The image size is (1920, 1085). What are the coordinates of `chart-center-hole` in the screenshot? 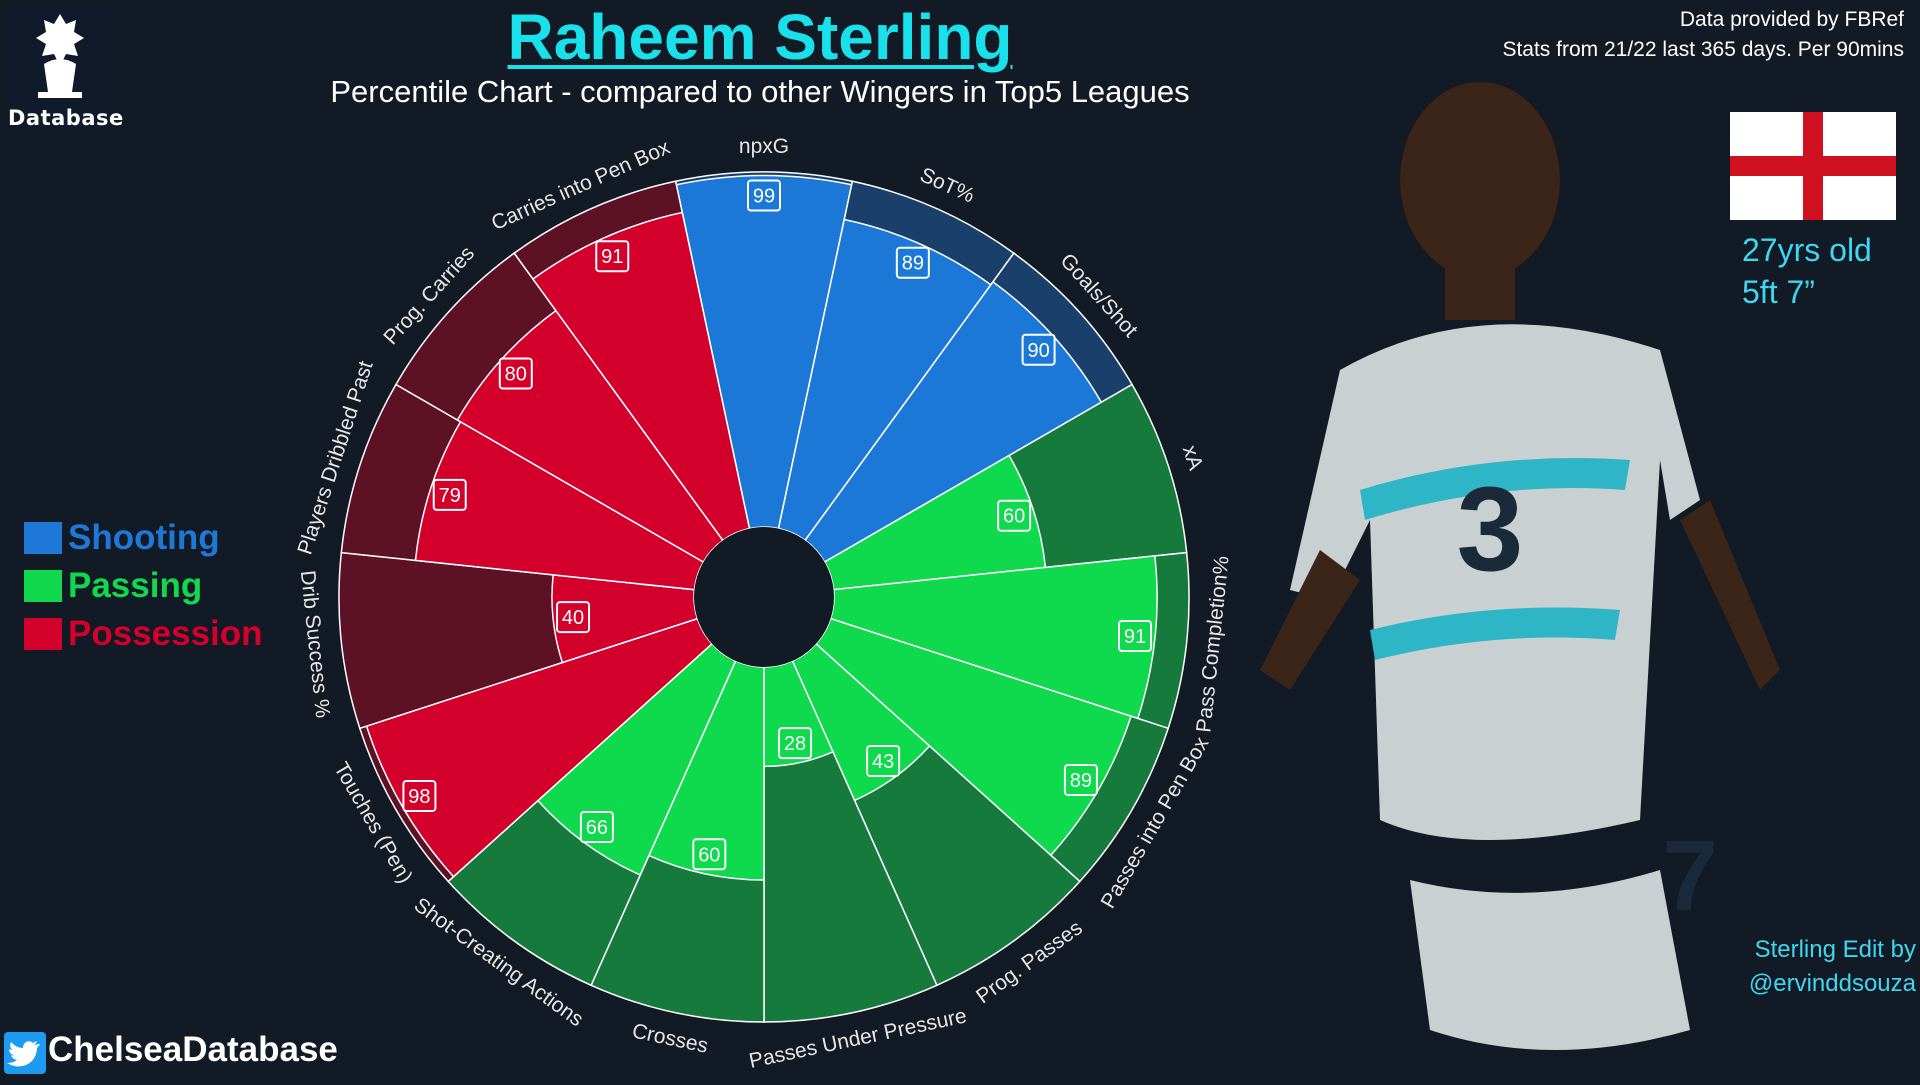 It's located at (764, 597).